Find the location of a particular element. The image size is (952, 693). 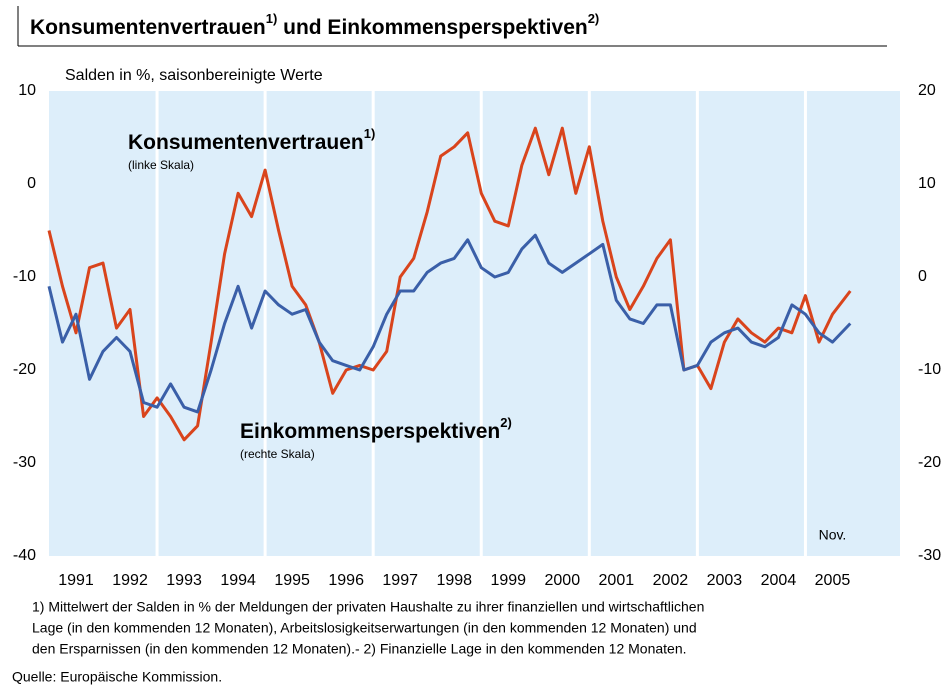

x-tick-label: 1998 is located at coordinates (454, 580).